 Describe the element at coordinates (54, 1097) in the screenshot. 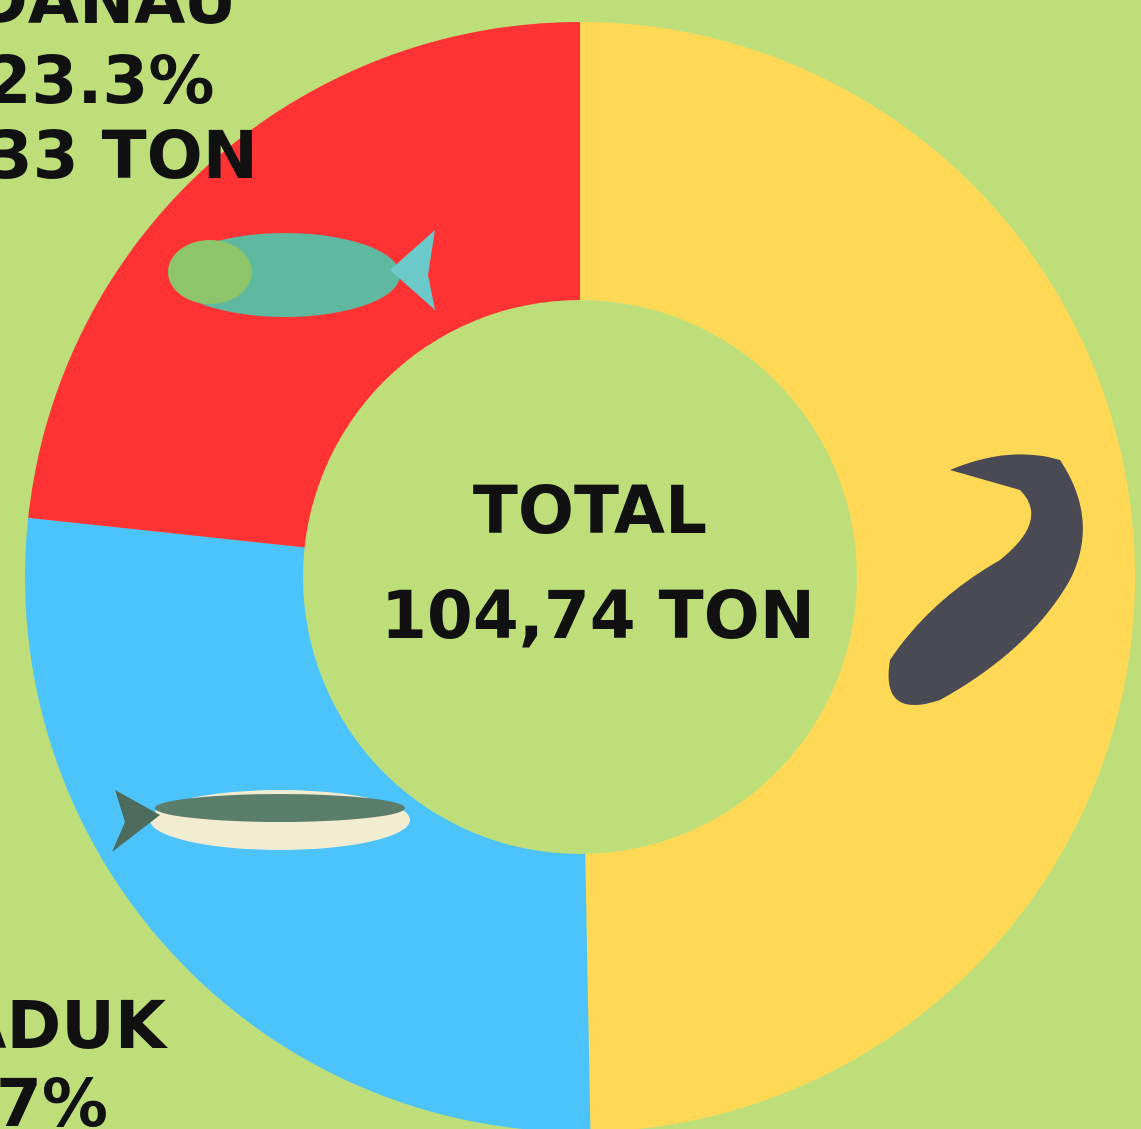

I see `segment-value-label: 27%` at that location.